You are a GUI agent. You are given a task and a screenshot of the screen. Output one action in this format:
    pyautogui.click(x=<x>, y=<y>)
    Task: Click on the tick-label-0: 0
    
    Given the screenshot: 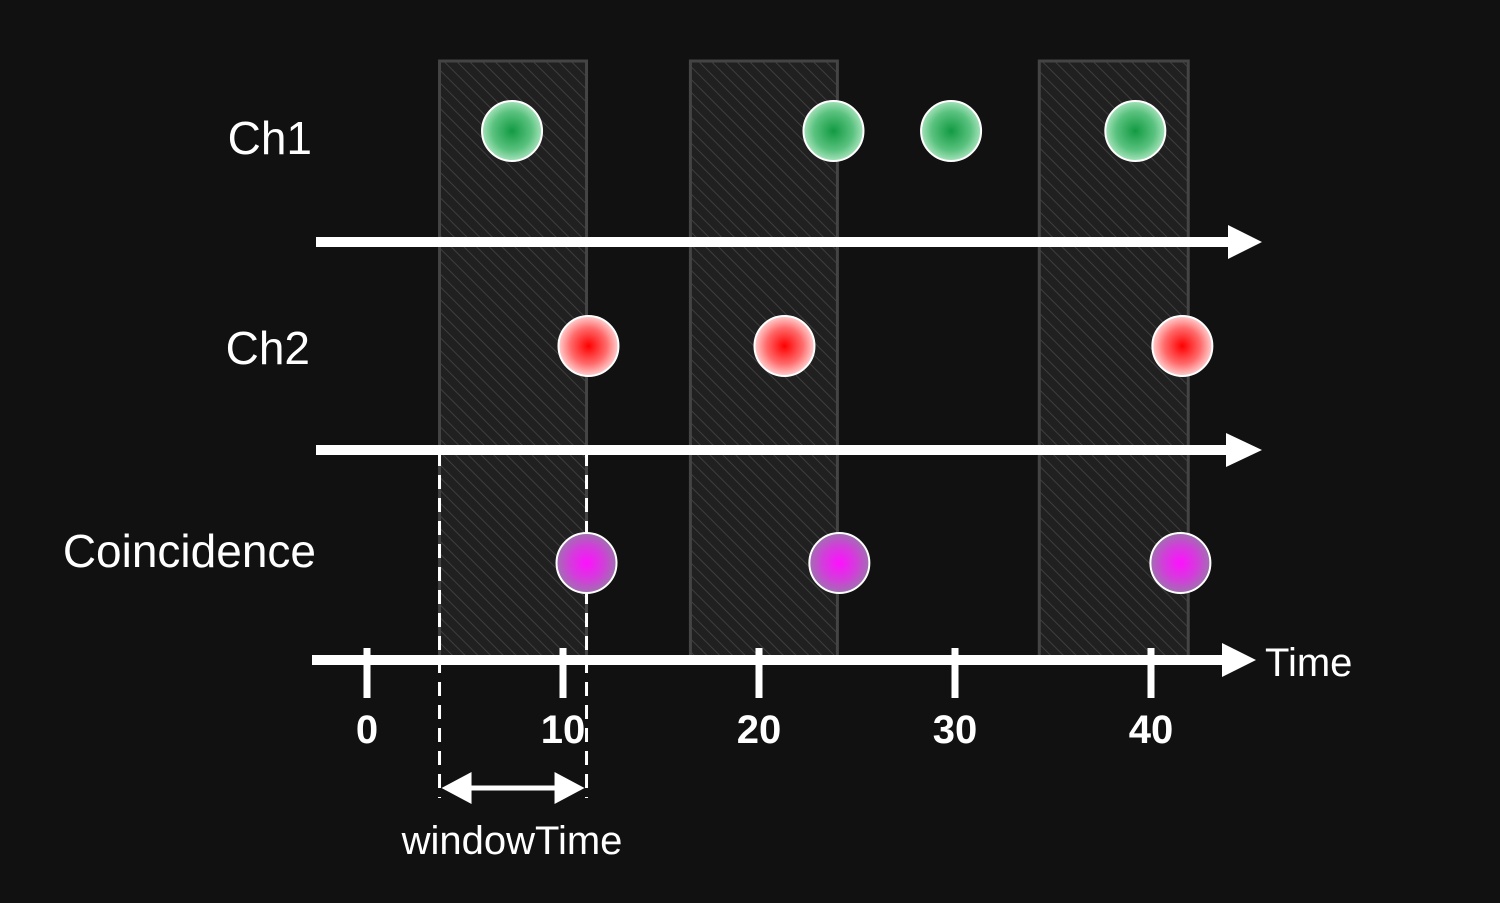 What is the action you would take?
    pyautogui.click(x=367, y=730)
    